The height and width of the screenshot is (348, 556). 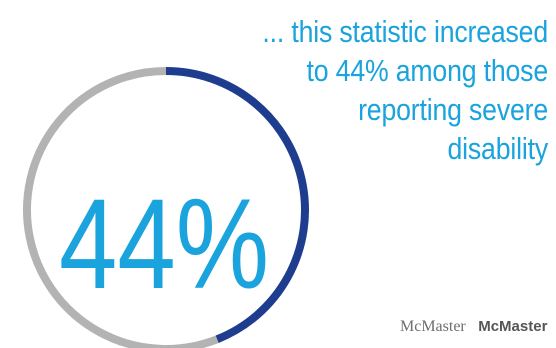 I want to click on footer-logos: McMaster McMaster, so click(x=478, y=333).